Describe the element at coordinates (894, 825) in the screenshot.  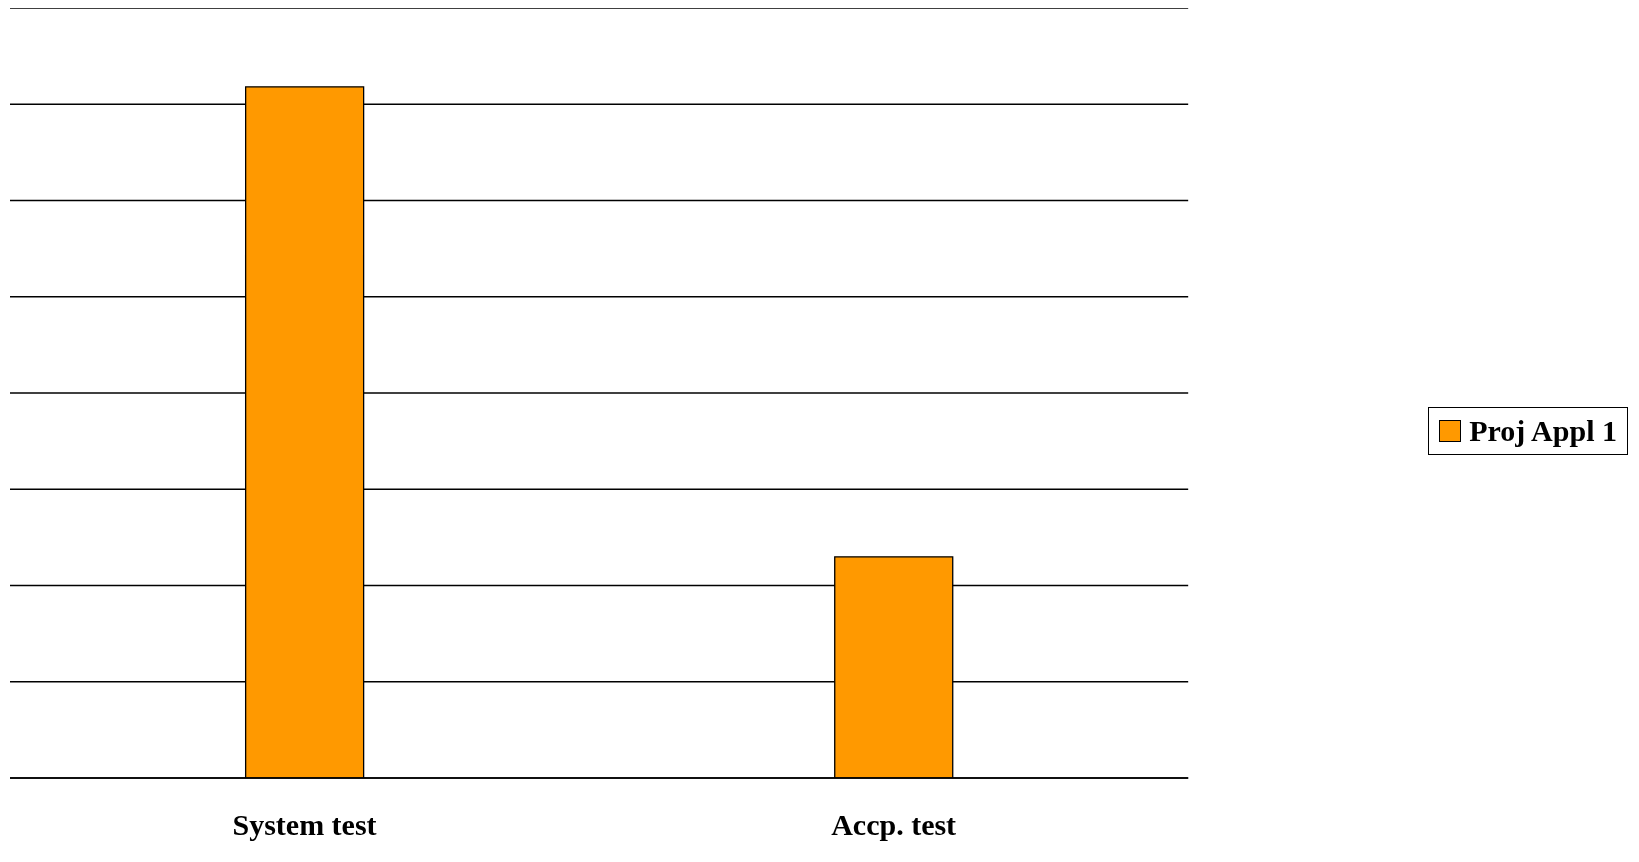
I see `x-tick-label: Accp. test` at that location.